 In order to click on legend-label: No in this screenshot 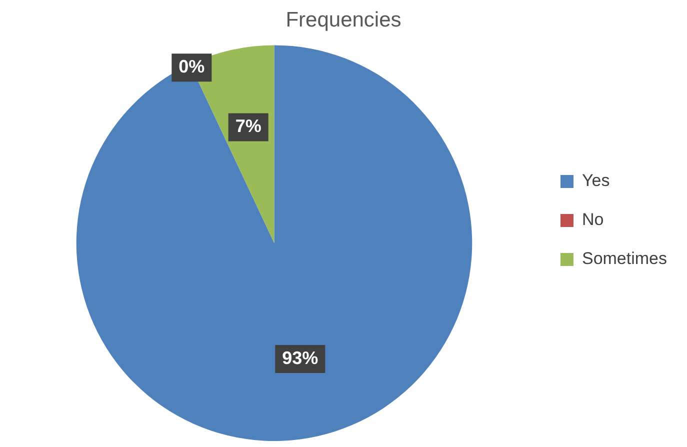, I will do `click(593, 220)`.